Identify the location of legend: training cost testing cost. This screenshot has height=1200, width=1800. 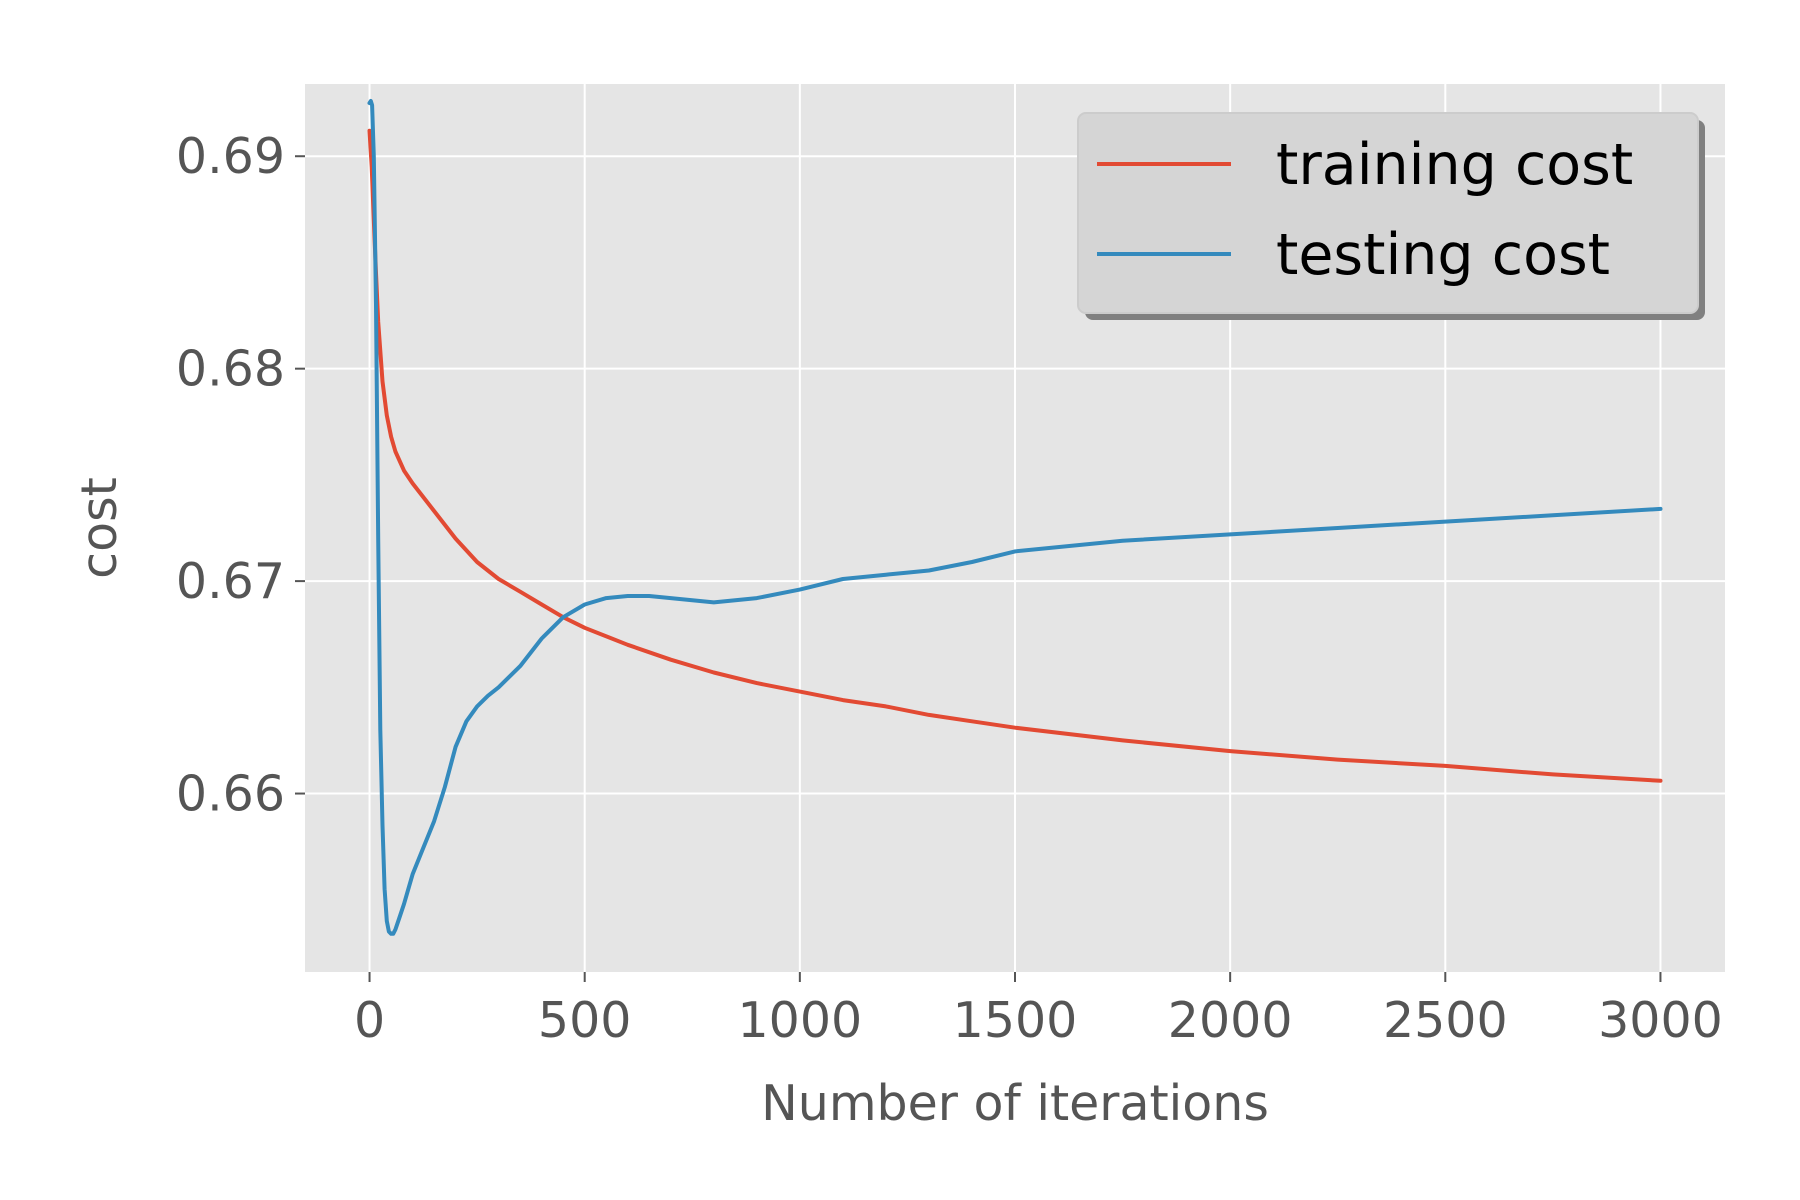
(1391, 216).